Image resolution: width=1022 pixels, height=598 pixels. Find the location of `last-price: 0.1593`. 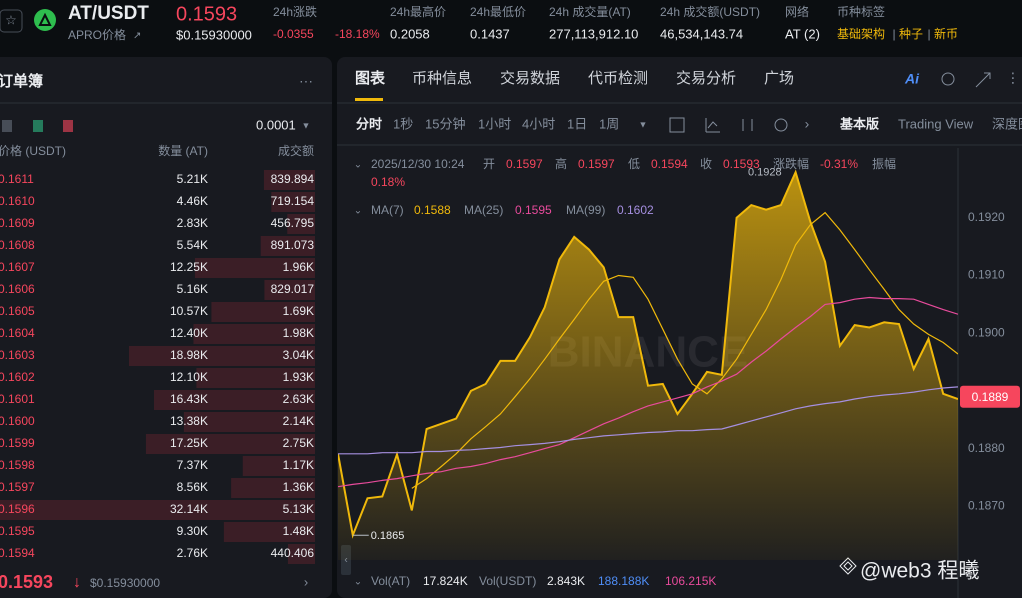

last-price: 0.1593 is located at coordinates (206, 14).